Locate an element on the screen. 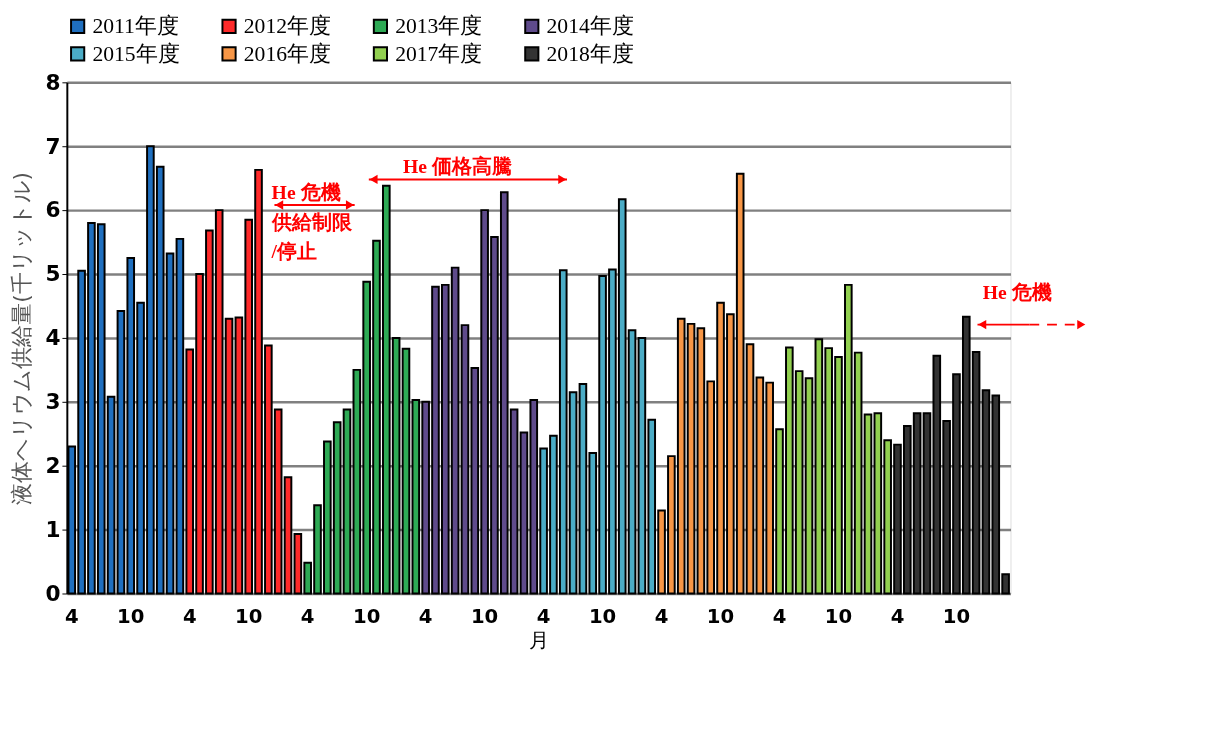  legend-label: 2011年度 is located at coordinates (135, 26).